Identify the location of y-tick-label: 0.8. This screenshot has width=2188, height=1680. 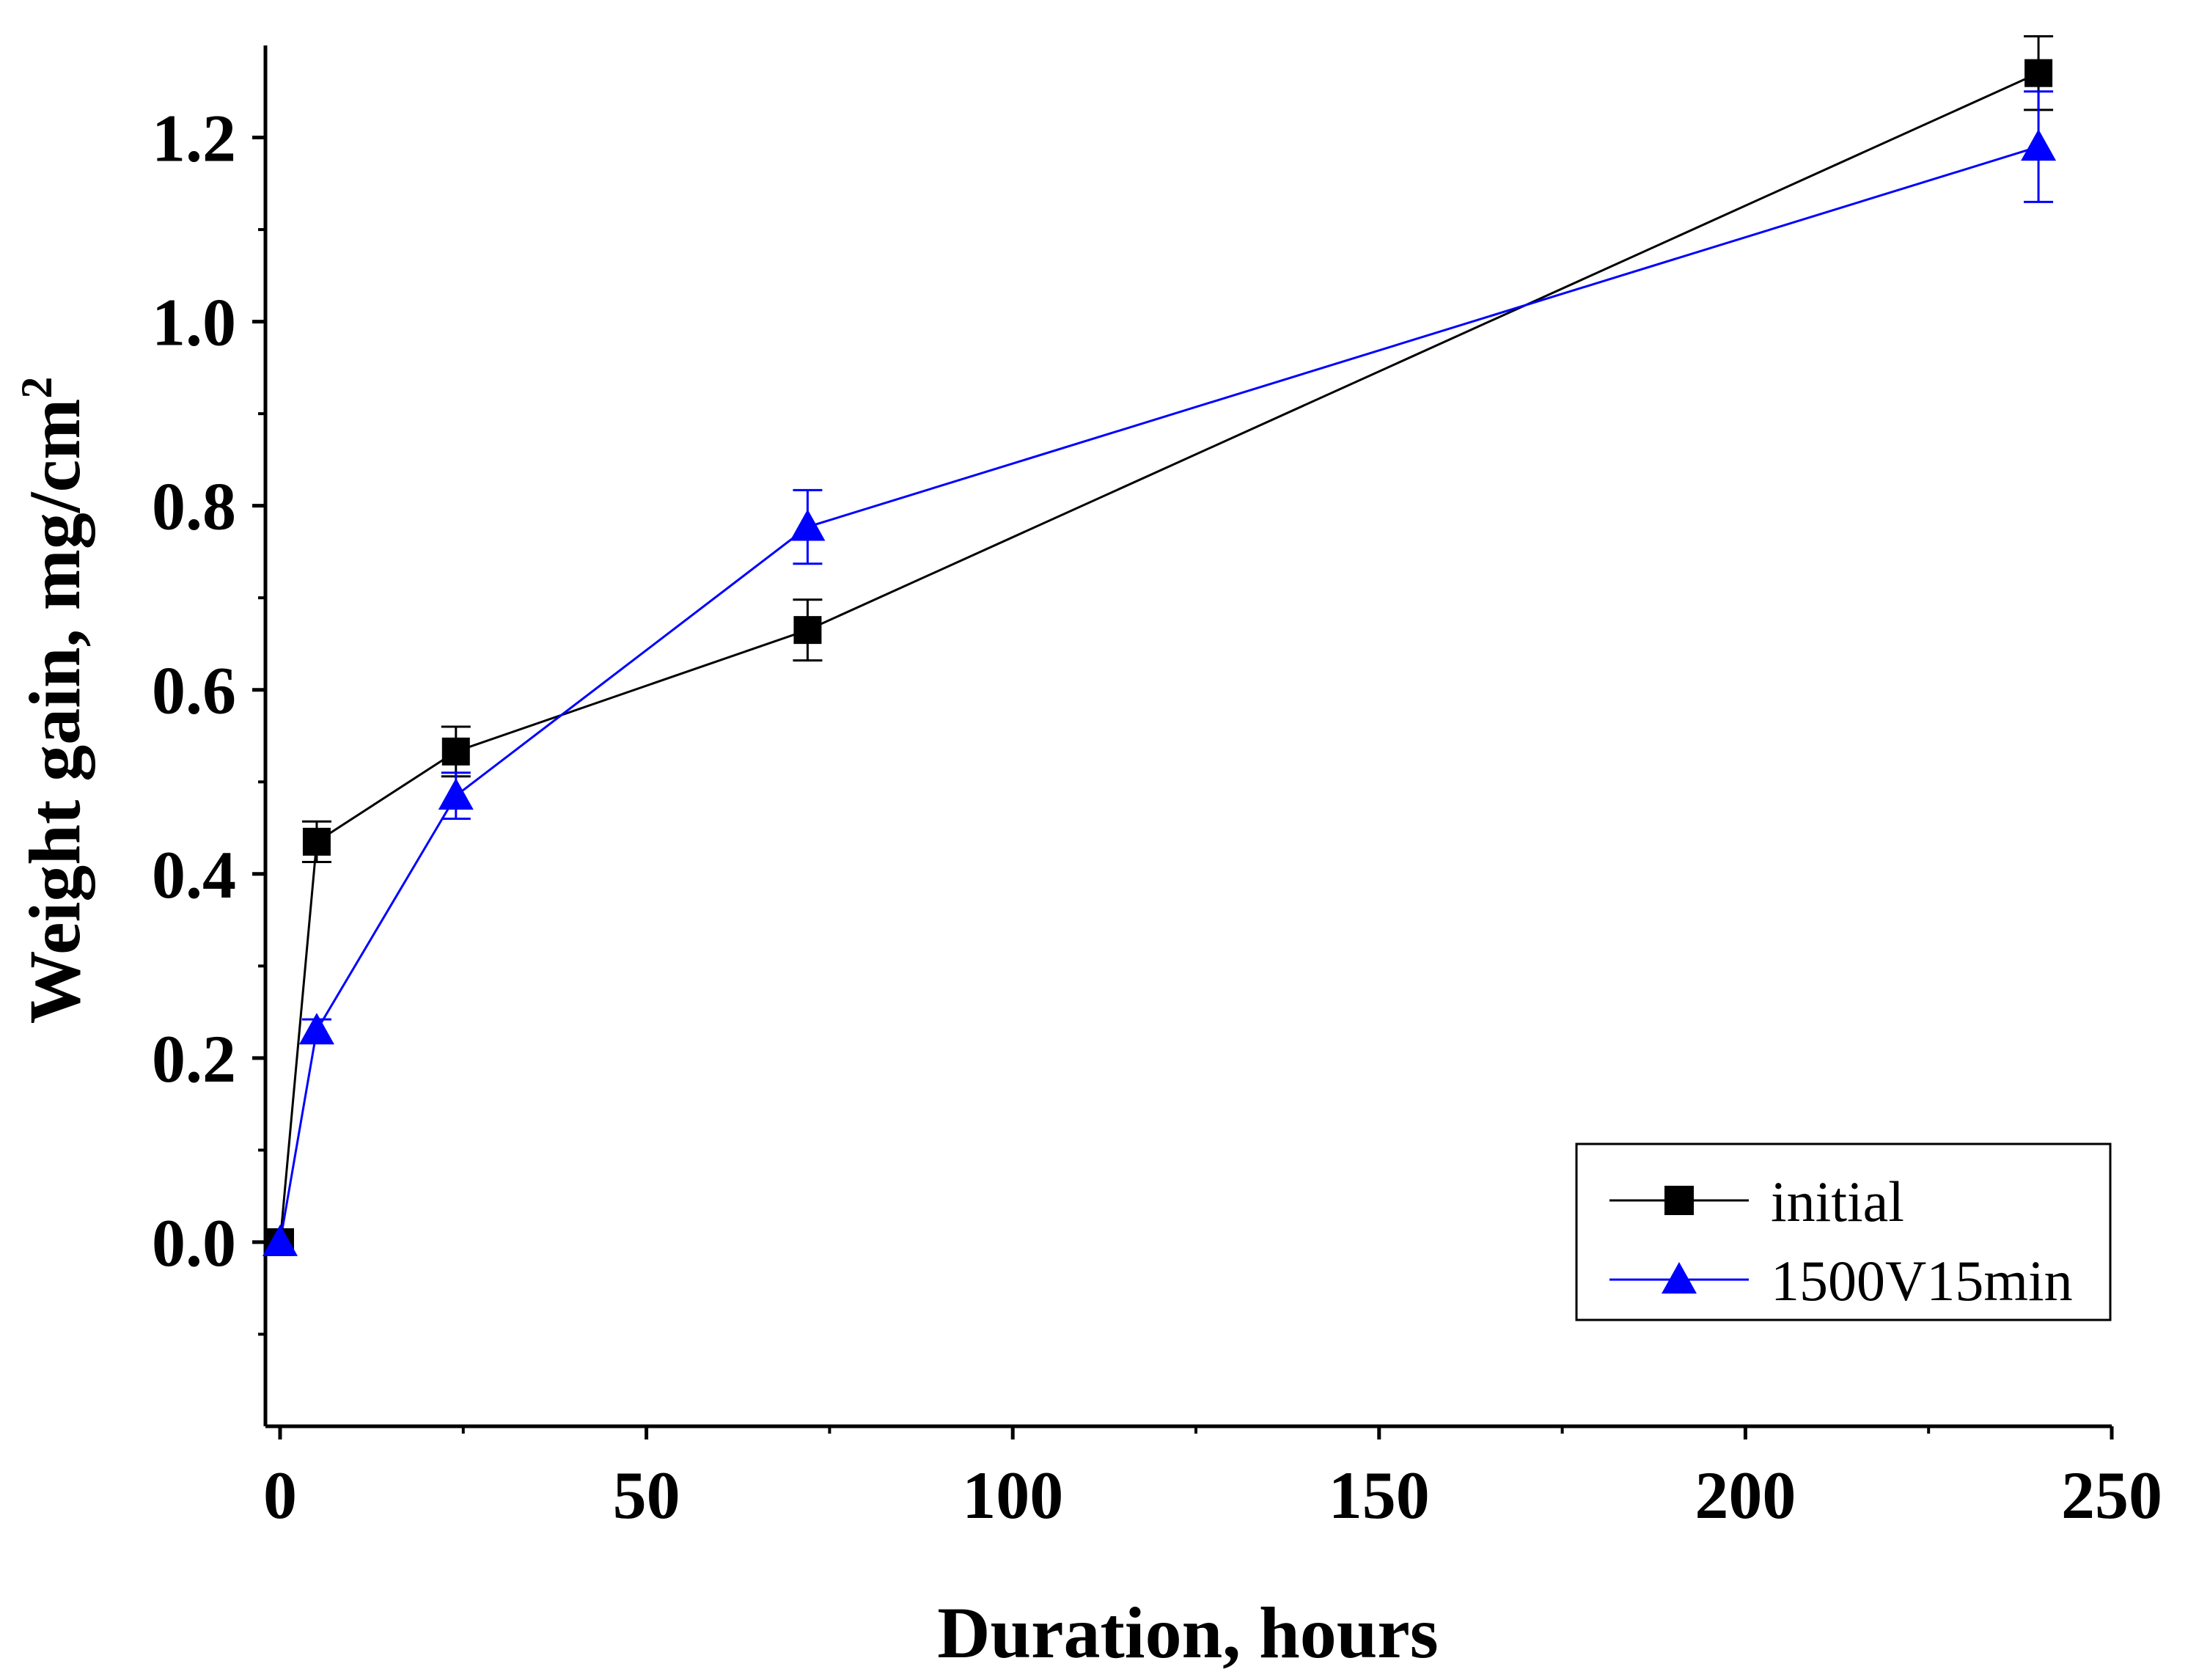
(194, 507).